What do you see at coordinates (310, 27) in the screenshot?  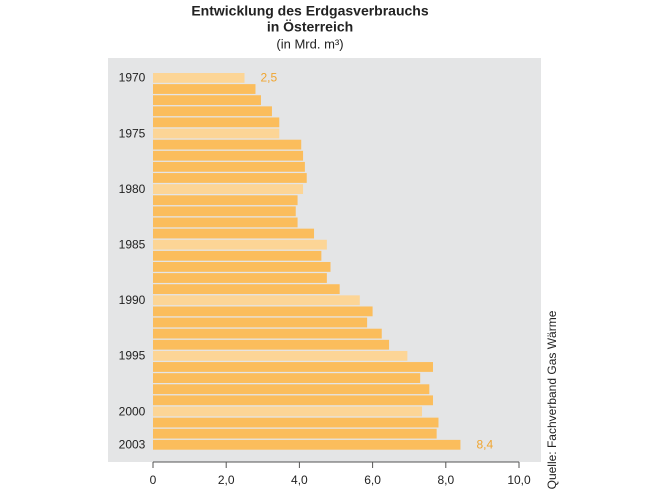 I see `chart-title-line2: in Österreich` at bounding box center [310, 27].